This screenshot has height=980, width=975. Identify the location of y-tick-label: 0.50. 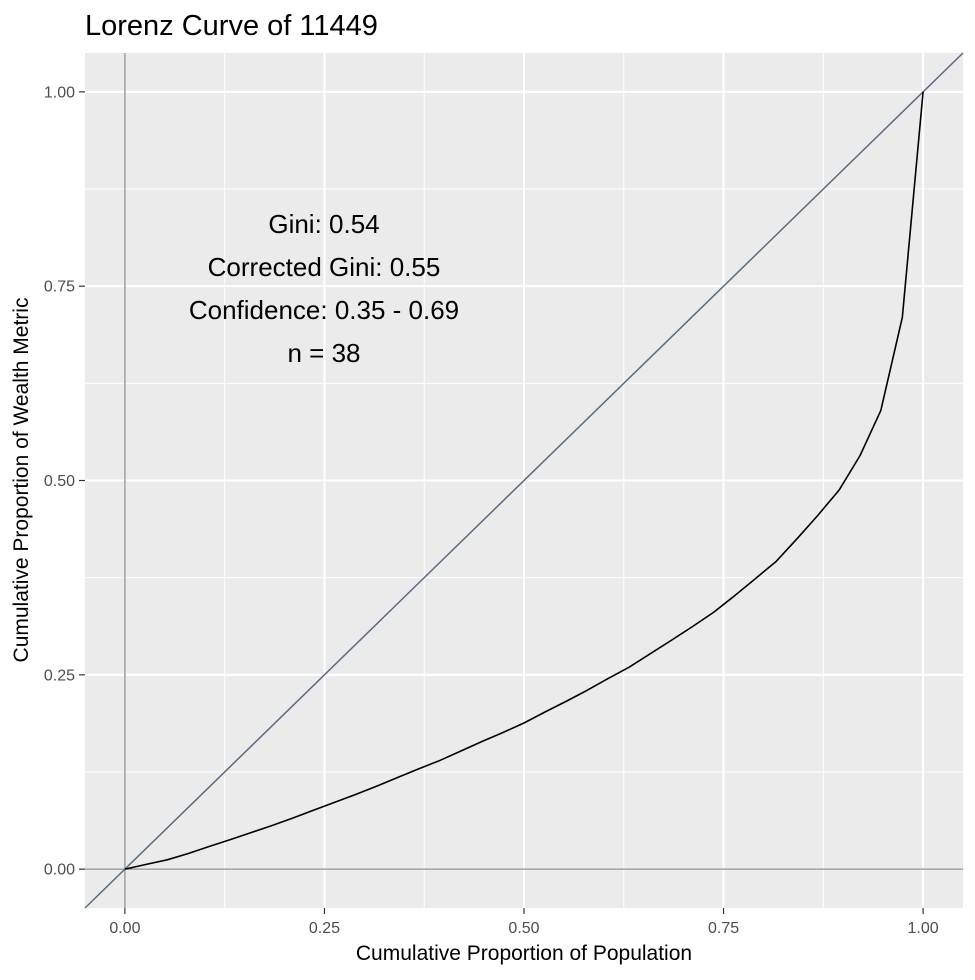
(59, 481).